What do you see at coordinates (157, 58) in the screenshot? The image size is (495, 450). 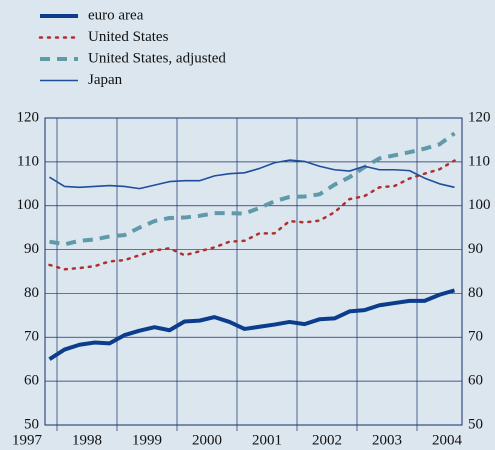 I see `legend-label: United States, adjusted` at bounding box center [157, 58].